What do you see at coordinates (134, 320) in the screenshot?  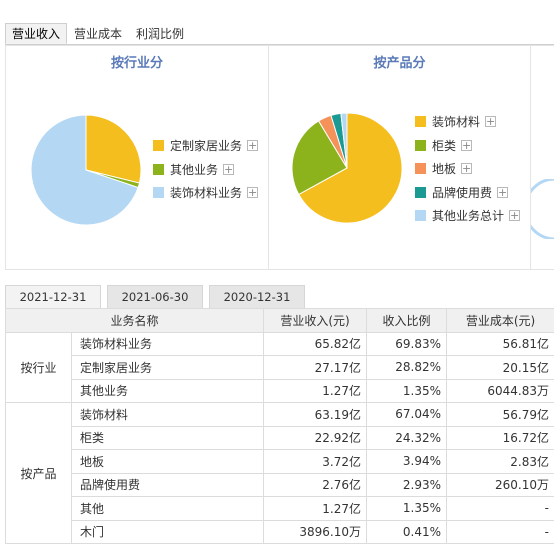 I see `header-business-name: 业务名称` at bounding box center [134, 320].